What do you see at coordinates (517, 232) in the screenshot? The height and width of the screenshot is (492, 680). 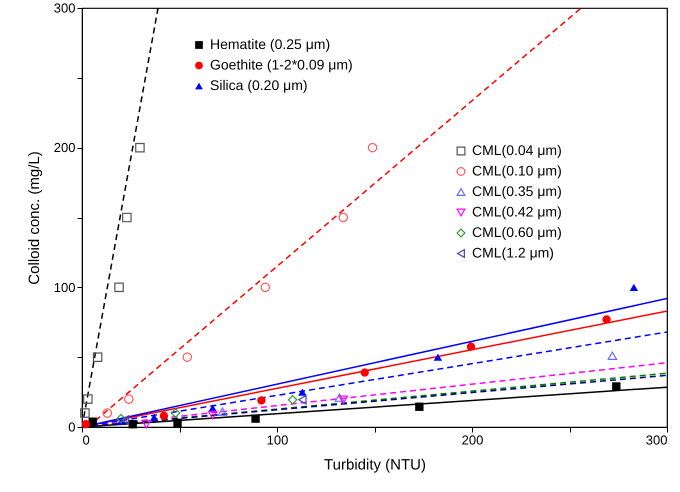 I see `legend-label: CML(0.60 μm)` at bounding box center [517, 232].